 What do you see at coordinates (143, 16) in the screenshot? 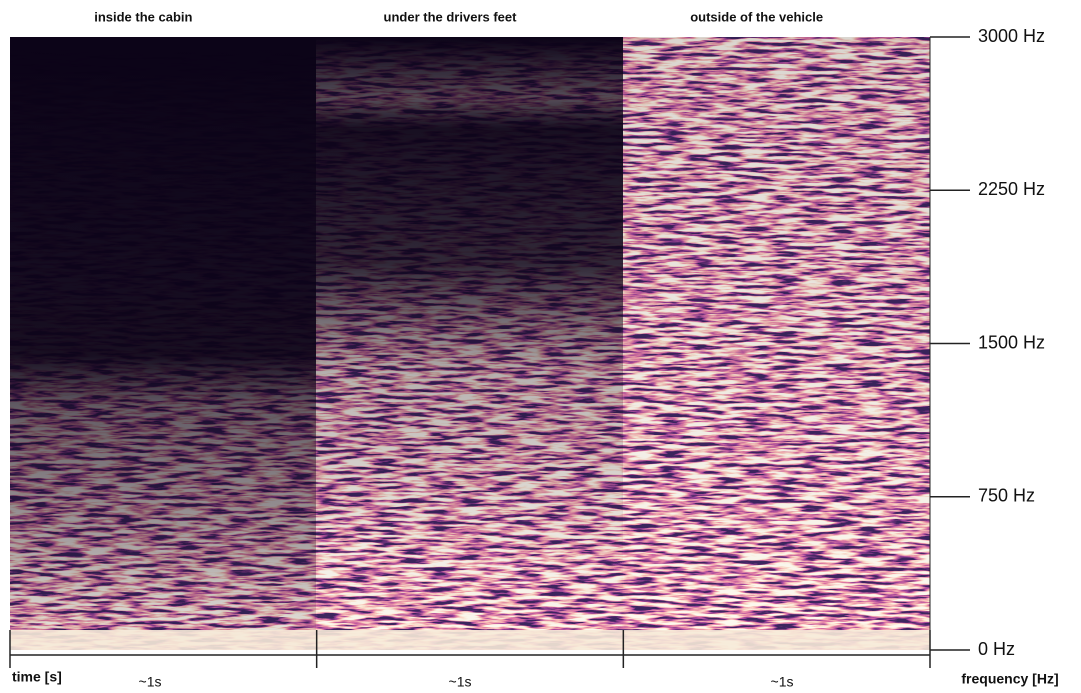
I see `panel-title: inside the cabin` at bounding box center [143, 16].